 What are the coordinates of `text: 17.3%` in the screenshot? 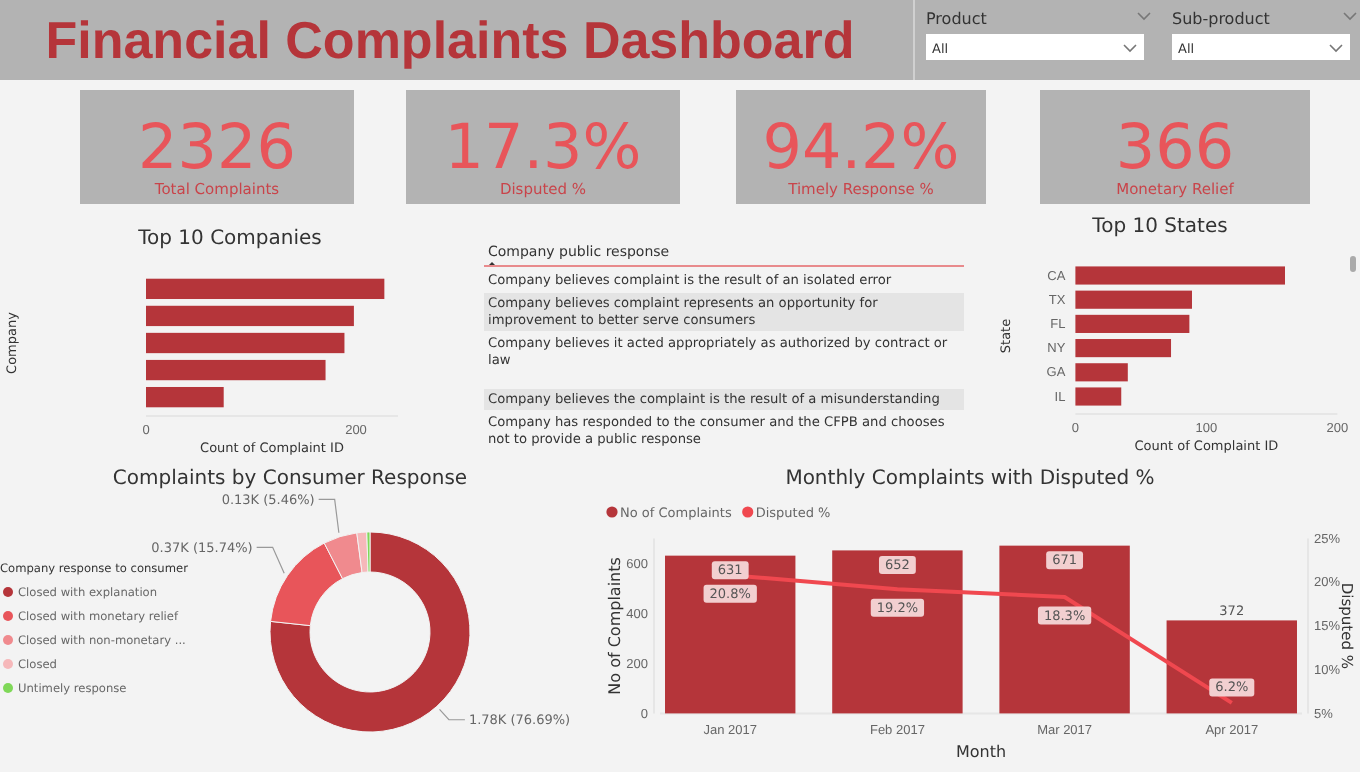 It's located at (543, 148).